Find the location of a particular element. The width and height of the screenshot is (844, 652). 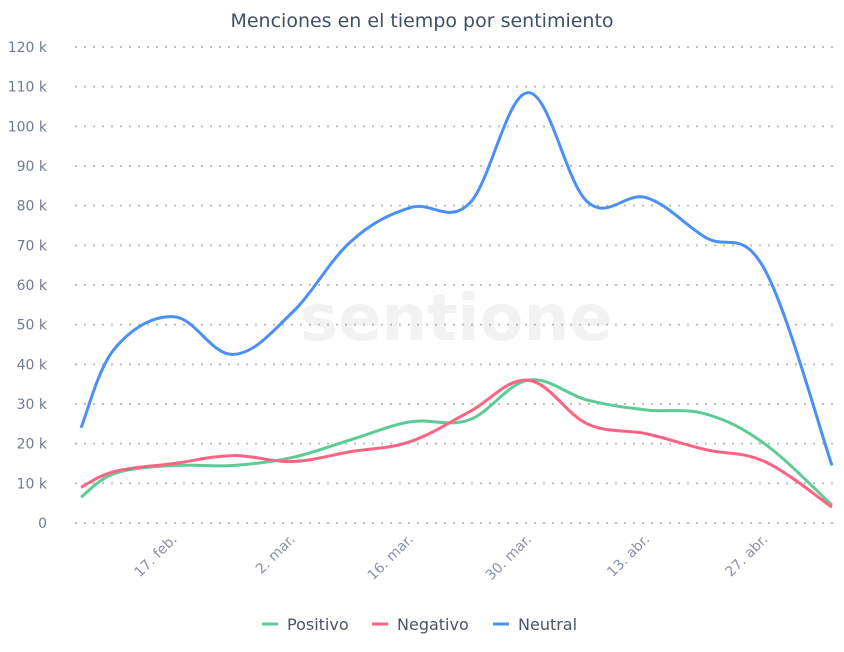

y-tick-label: 60 k is located at coordinates (32, 286).